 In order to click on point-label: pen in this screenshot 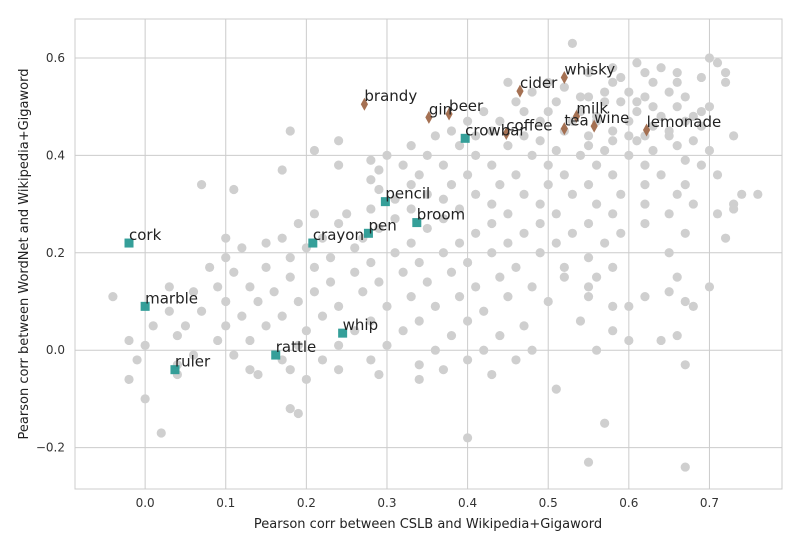, I will do `click(382, 225)`.